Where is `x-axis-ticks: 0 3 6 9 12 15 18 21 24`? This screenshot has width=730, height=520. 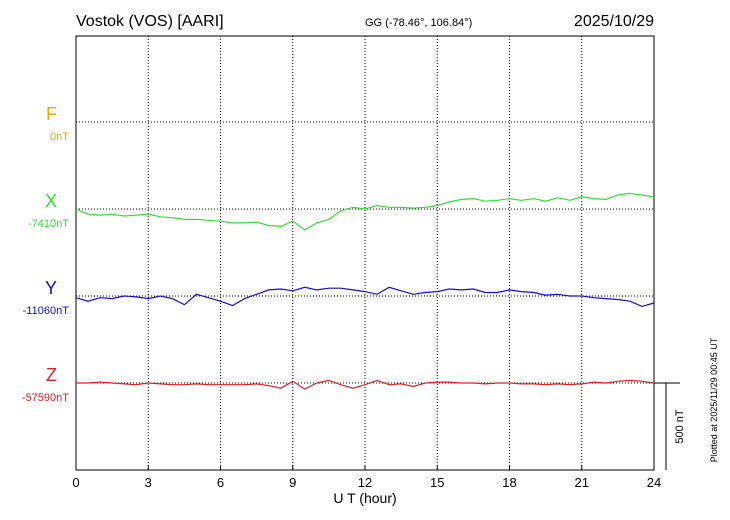 x-axis-ticks: 0 3 6 9 12 15 18 21 24 is located at coordinates (366, 477).